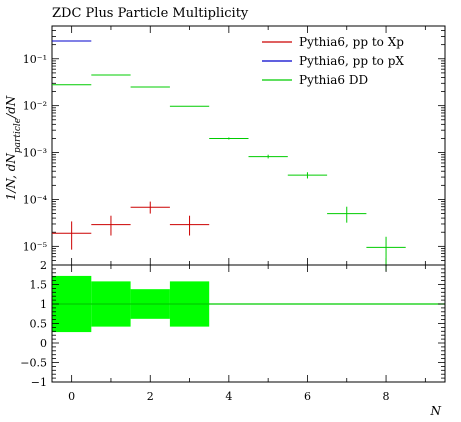 The width and height of the screenshot is (461, 422). What do you see at coordinates (33, 363) in the screenshot?
I see `ratio-y-tick-label: −0.5` at bounding box center [33, 363].